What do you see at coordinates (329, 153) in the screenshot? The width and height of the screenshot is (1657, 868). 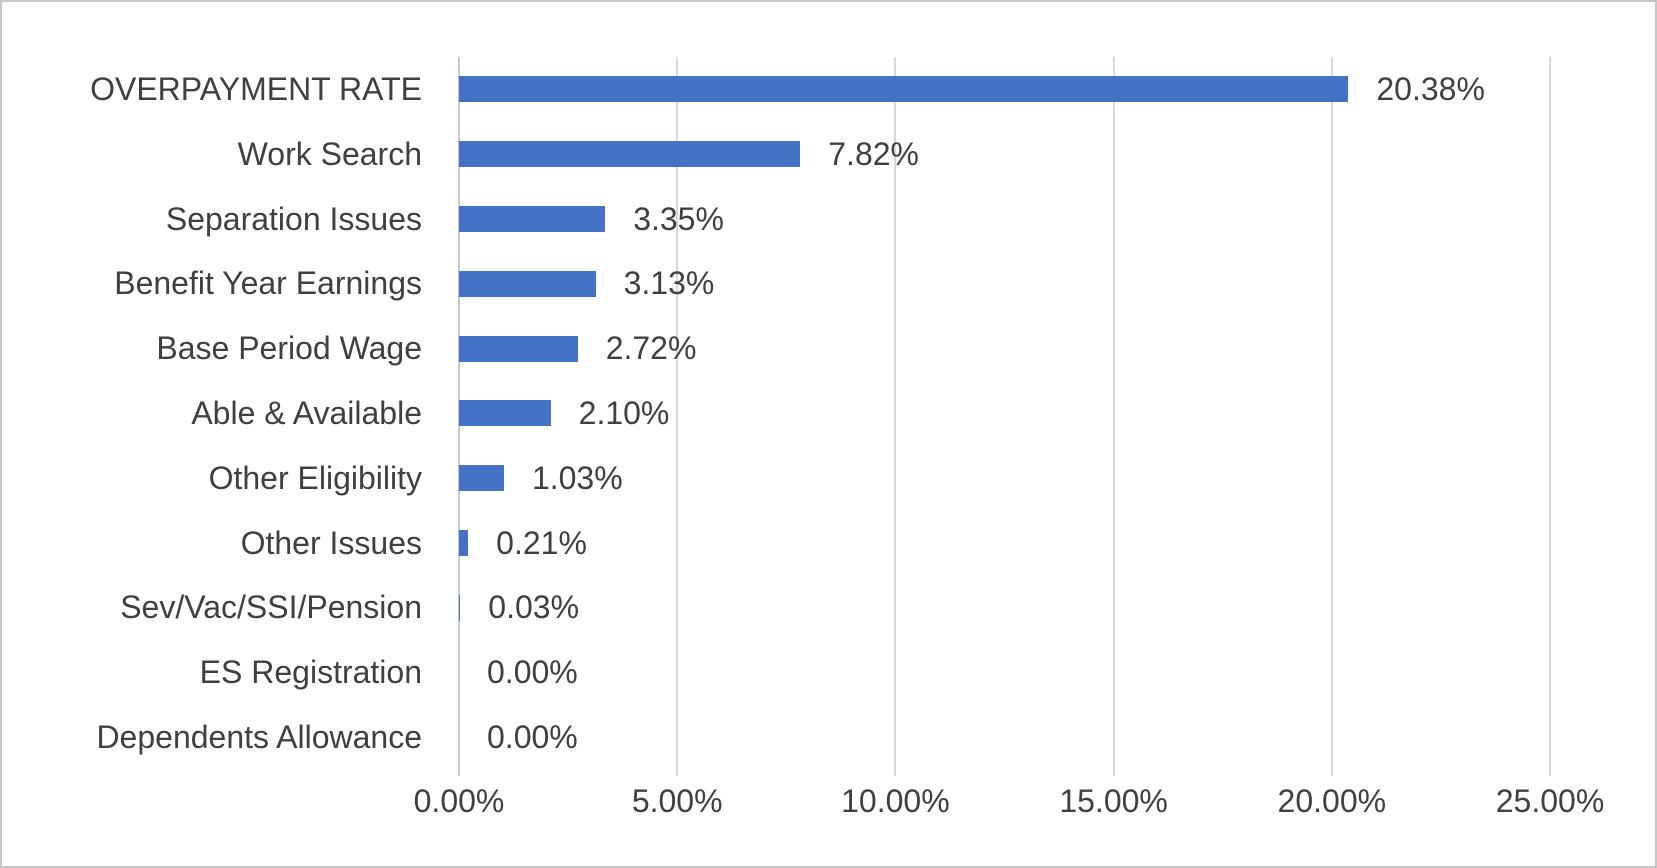 I see `category-label: Work Search` at bounding box center [329, 153].